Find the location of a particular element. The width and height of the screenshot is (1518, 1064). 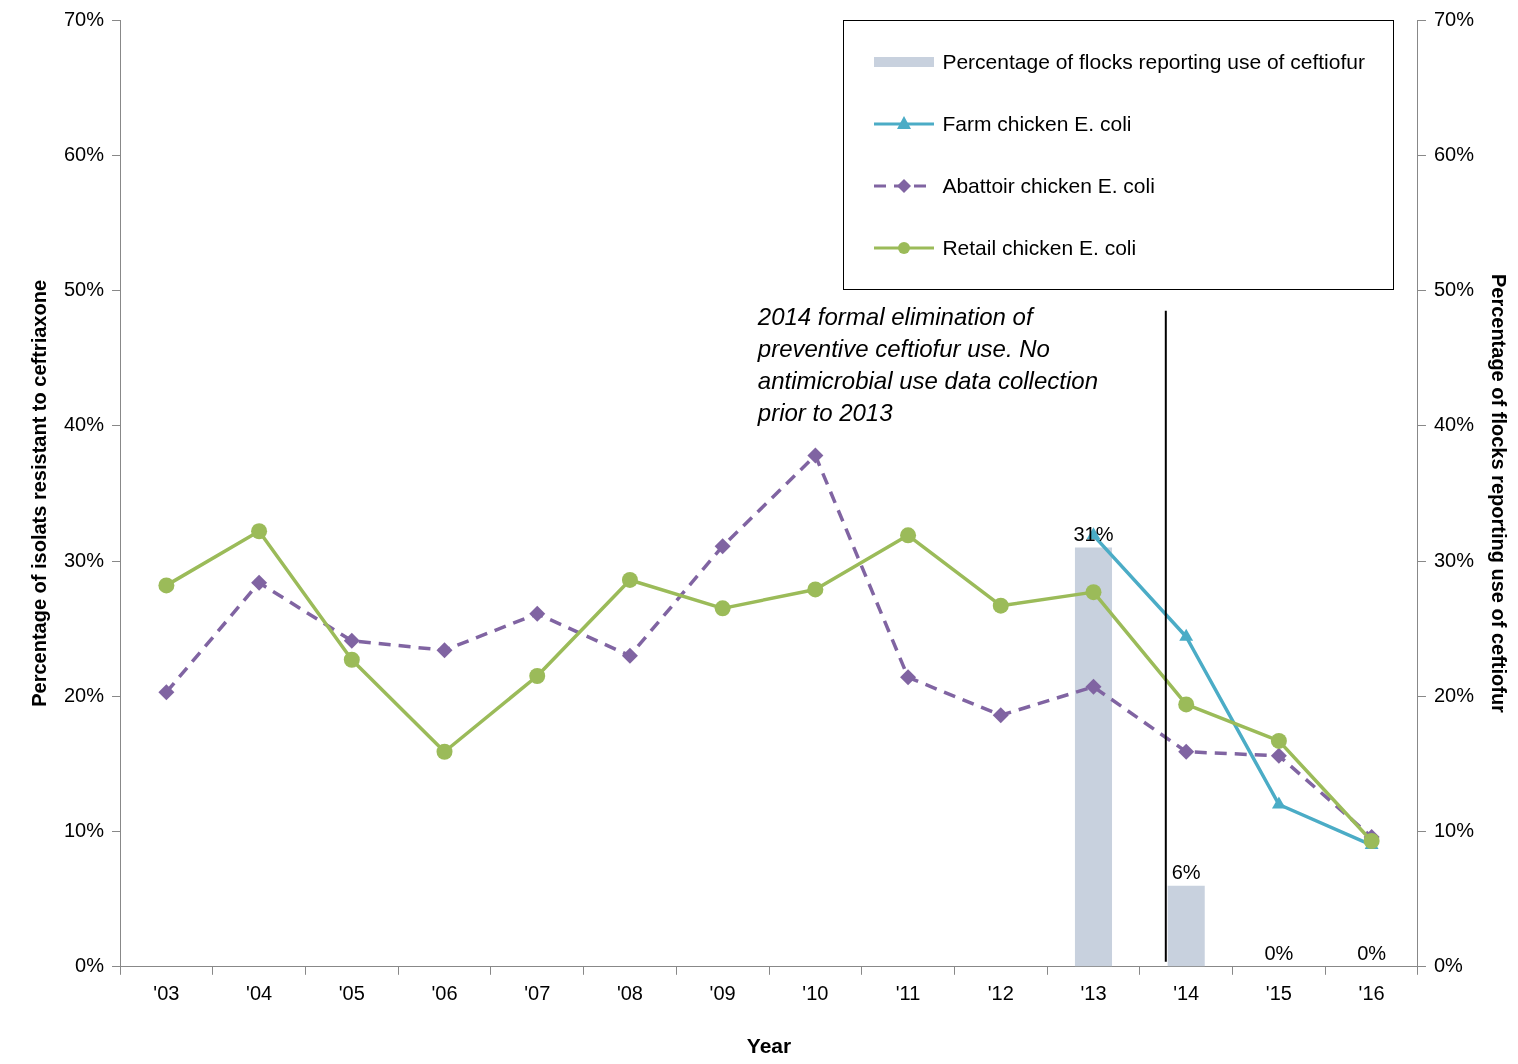

y-tick-label: 30% is located at coordinates (84, 559).